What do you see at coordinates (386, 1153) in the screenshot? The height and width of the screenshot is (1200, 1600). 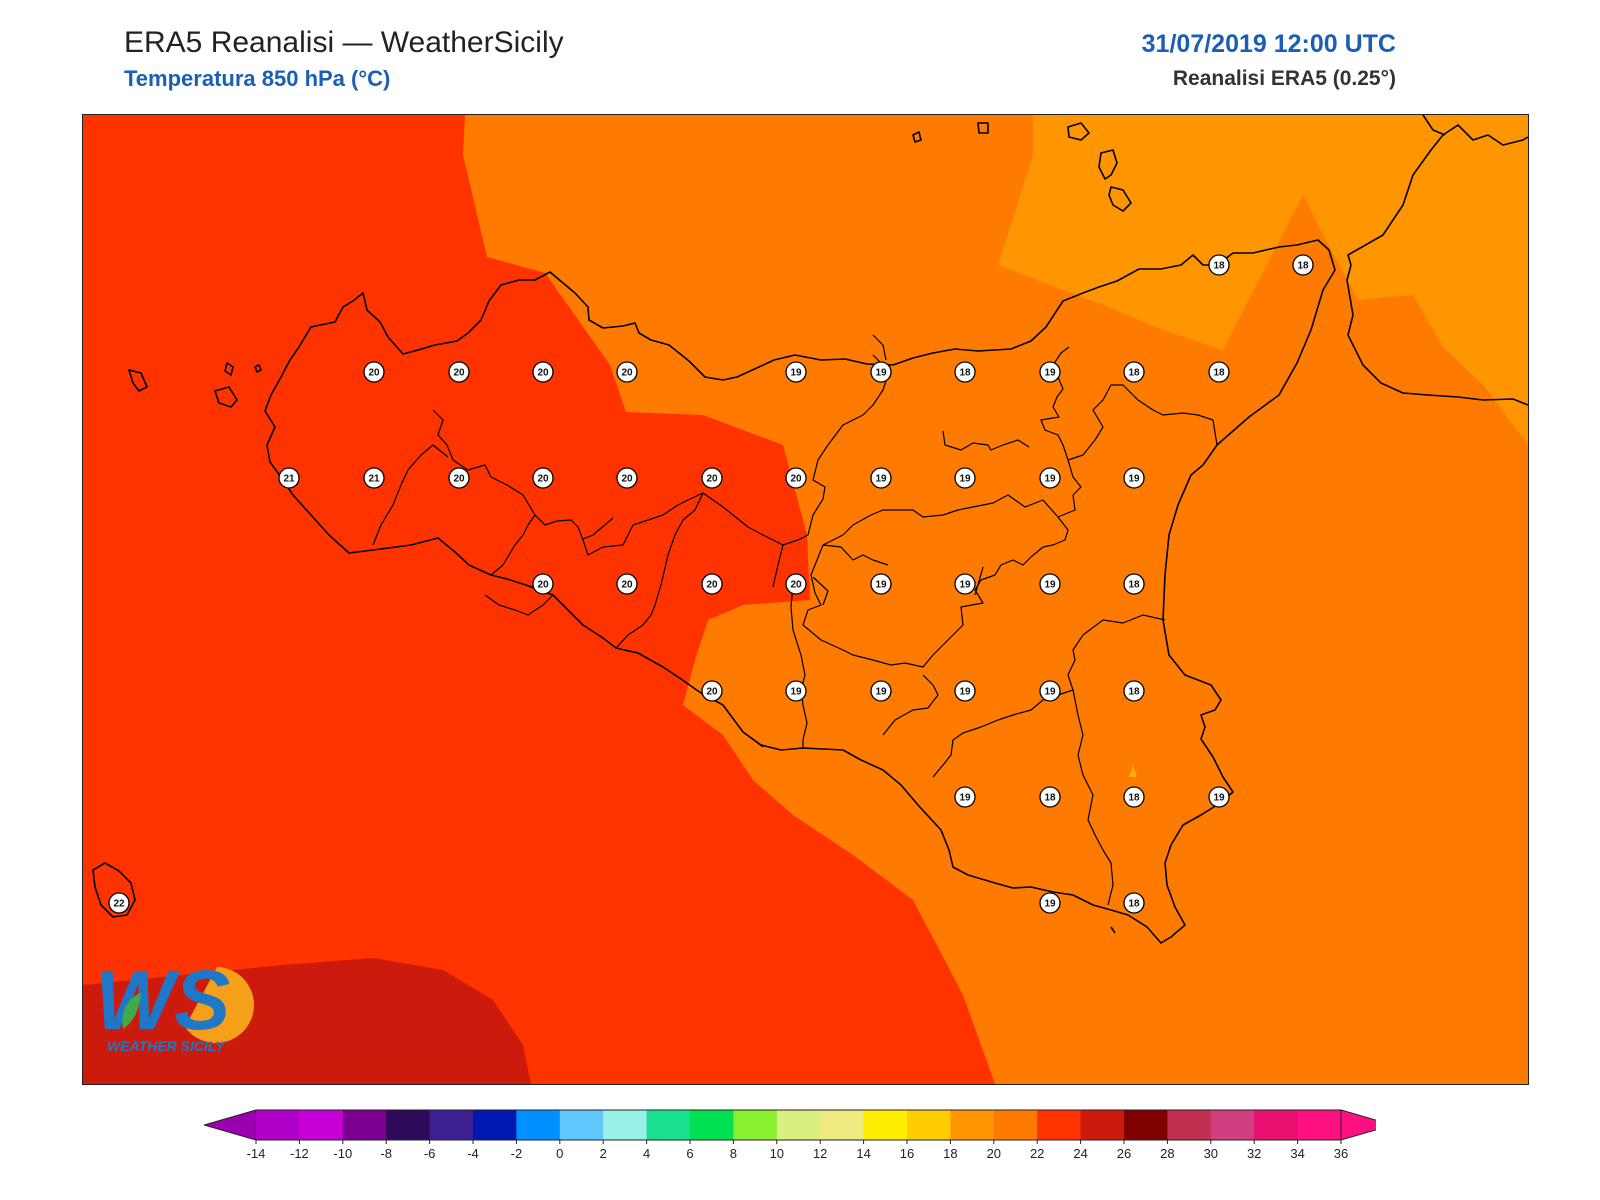 I see `colorbar-tick-label: -8` at bounding box center [386, 1153].